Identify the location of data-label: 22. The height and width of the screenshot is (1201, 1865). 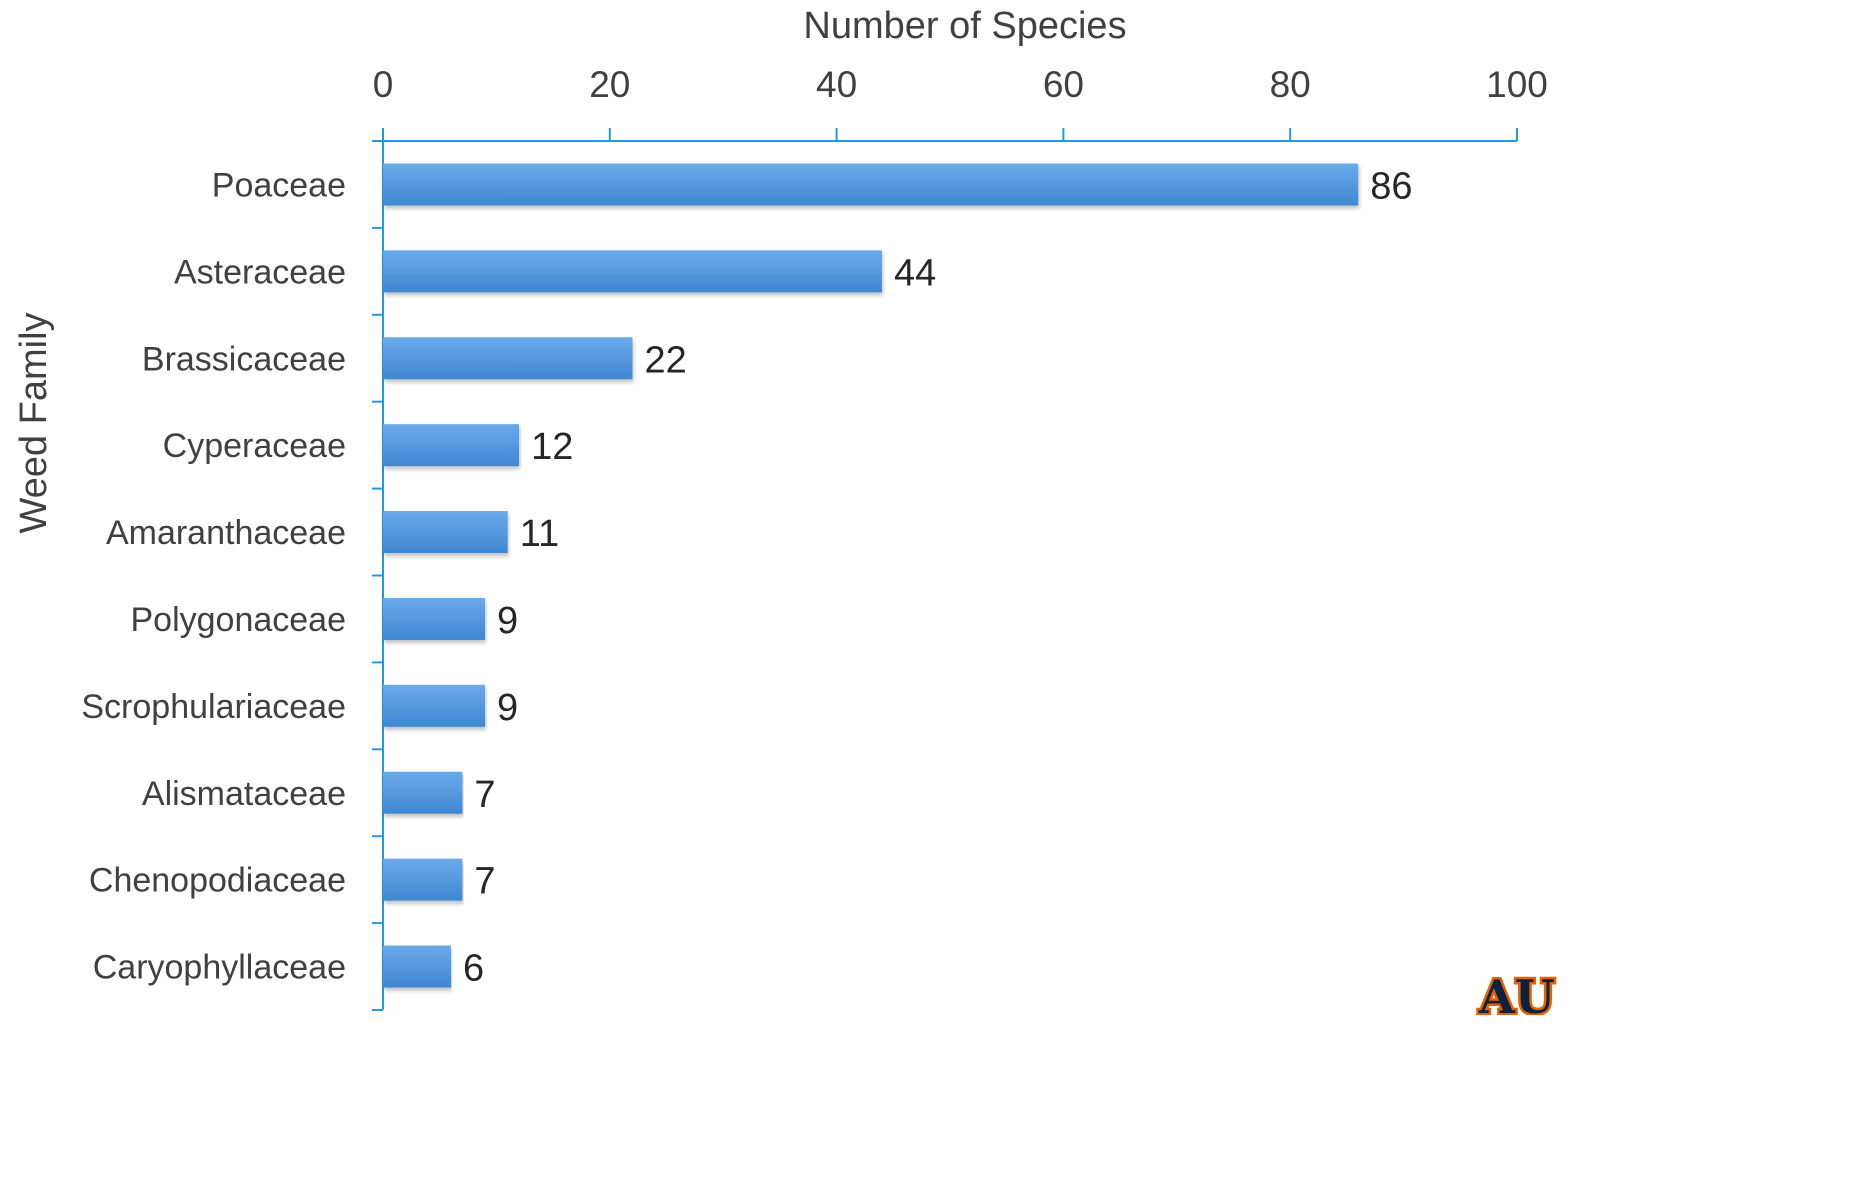
(665, 360).